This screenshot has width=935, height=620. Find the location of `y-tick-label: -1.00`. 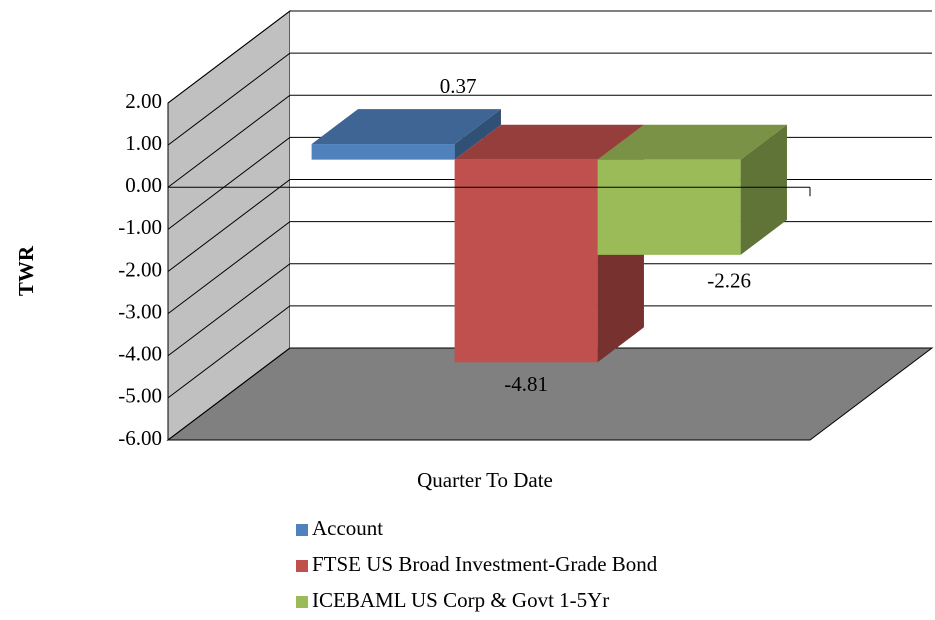

y-tick-label: -1.00 is located at coordinates (140, 227).